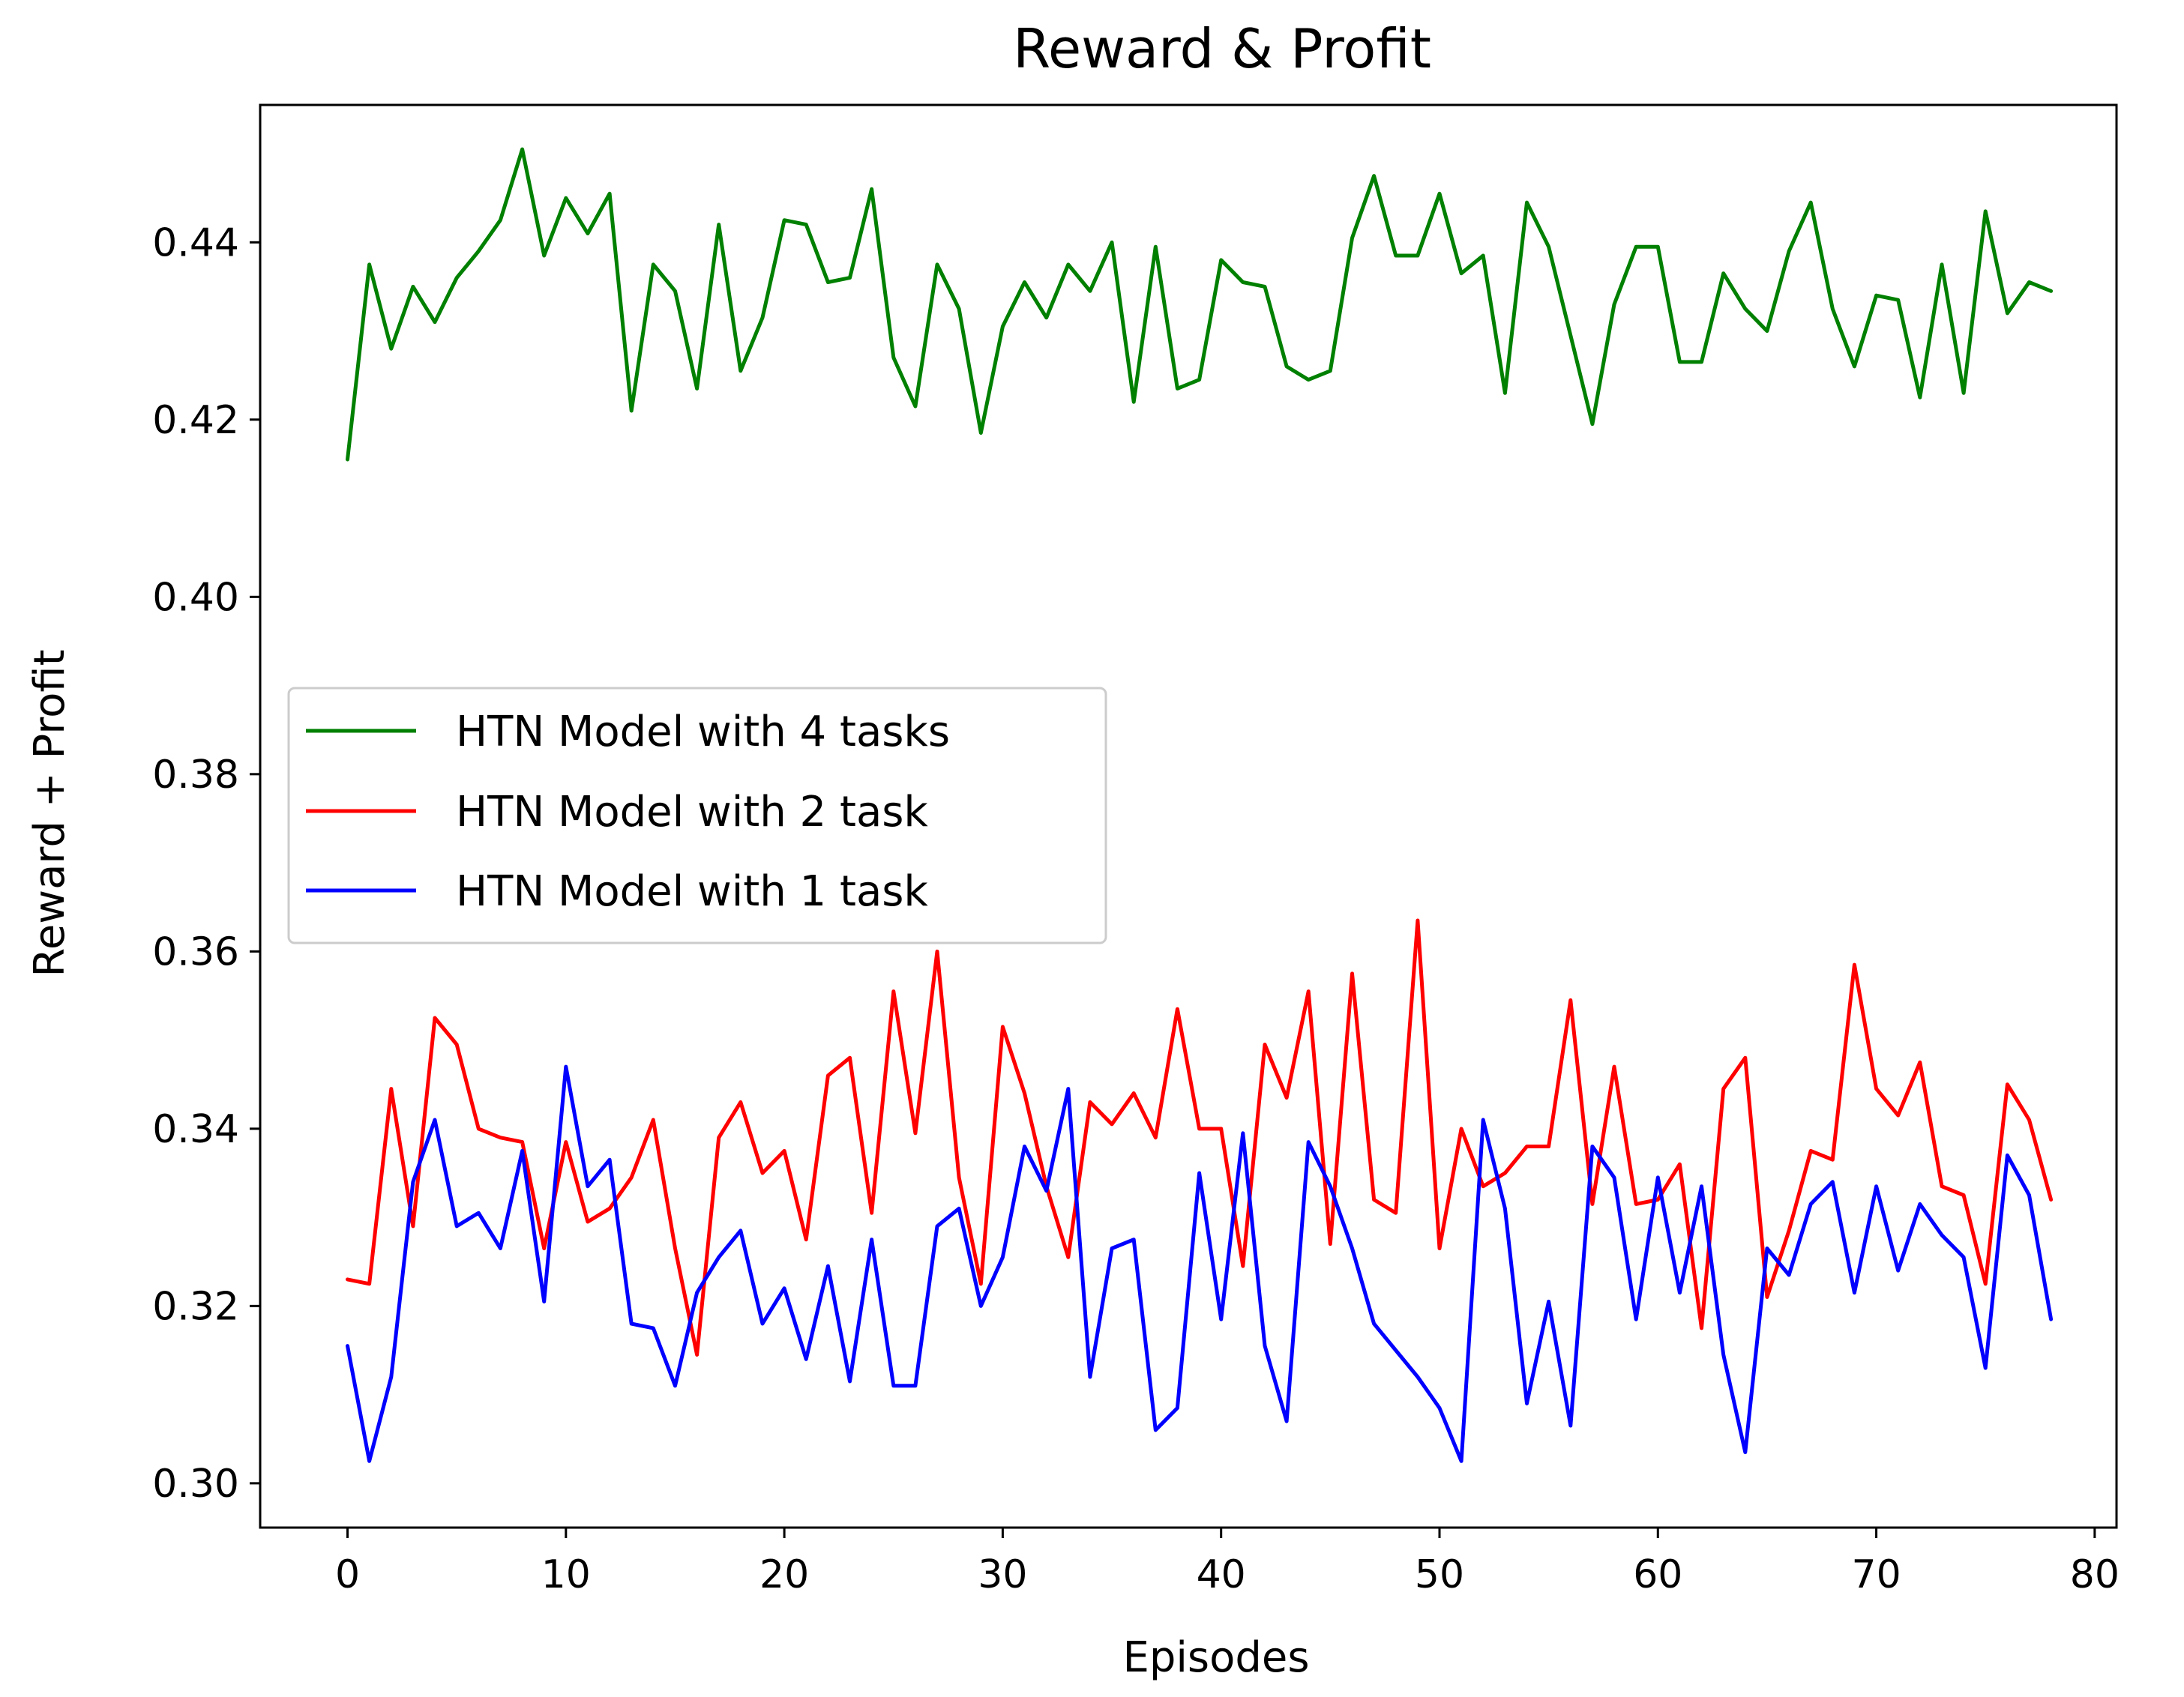 The width and height of the screenshot is (2184, 1697). I want to click on x-tick-label: 30, so click(1002, 1574).